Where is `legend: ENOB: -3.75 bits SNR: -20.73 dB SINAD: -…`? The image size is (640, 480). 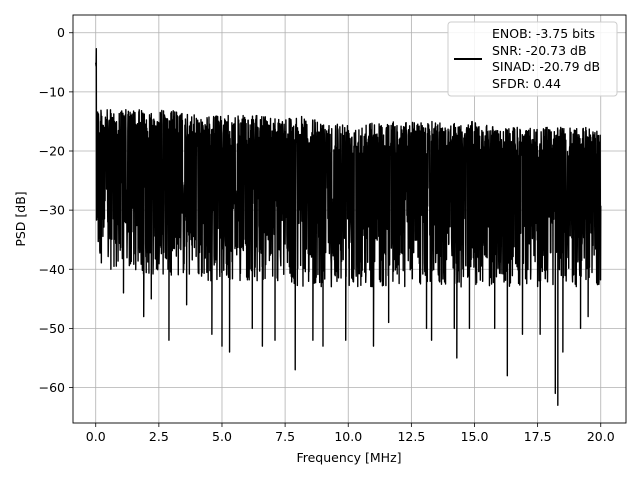 legend: ENOB: -3.75 bits SNR: -20.73 dB SINAD: -… is located at coordinates (532, 59).